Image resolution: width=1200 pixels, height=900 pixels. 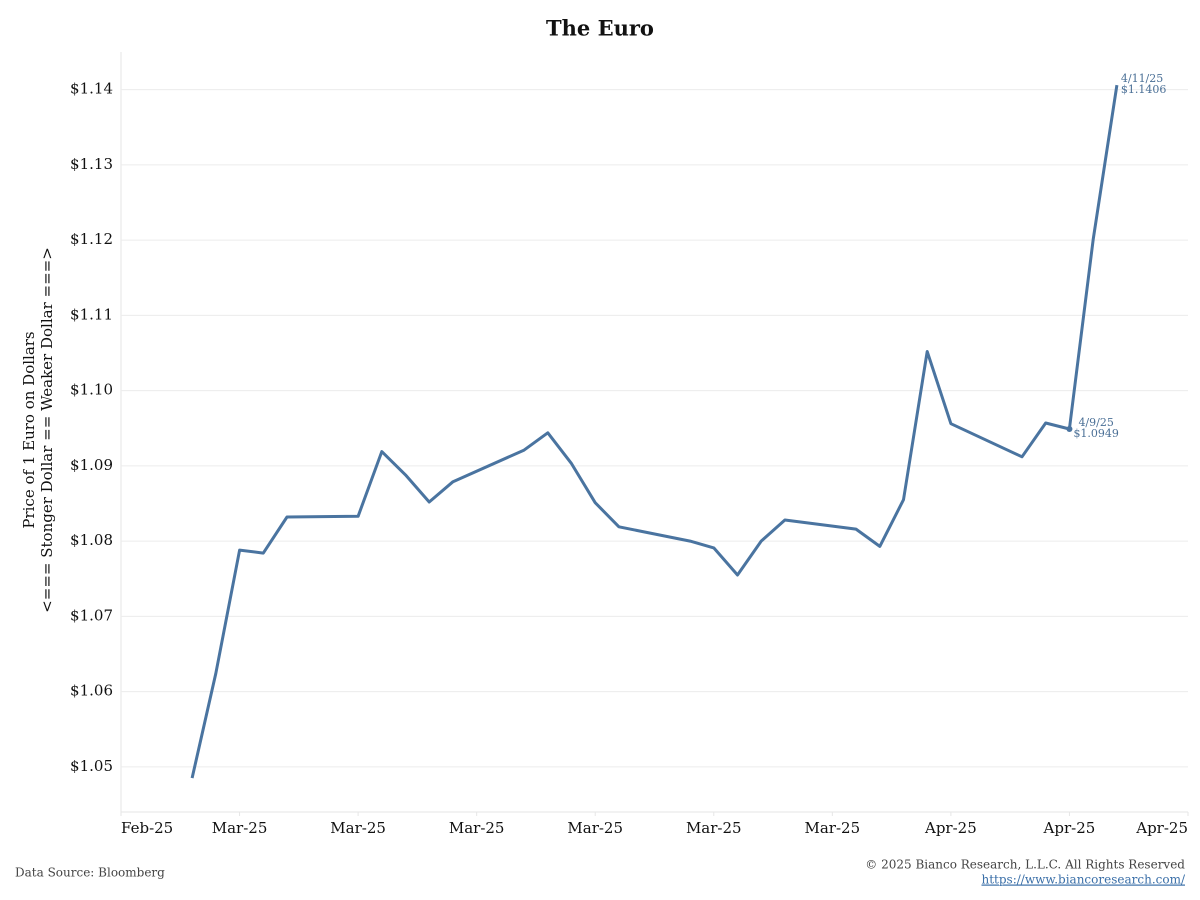 What do you see at coordinates (91, 691) in the screenshot?
I see `y-tick-label: $1.06` at bounding box center [91, 691].